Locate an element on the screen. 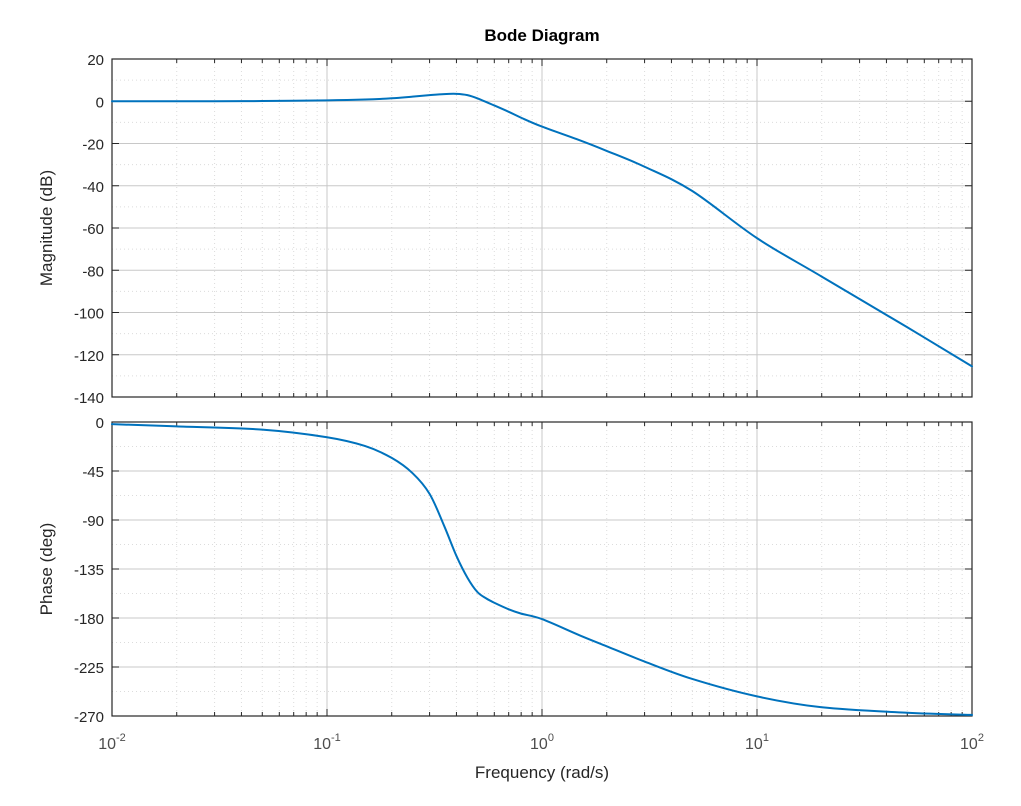 This screenshot has height=806, width=1021. magnitude-y-tick-label: -140 is located at coordinates (89, 398).